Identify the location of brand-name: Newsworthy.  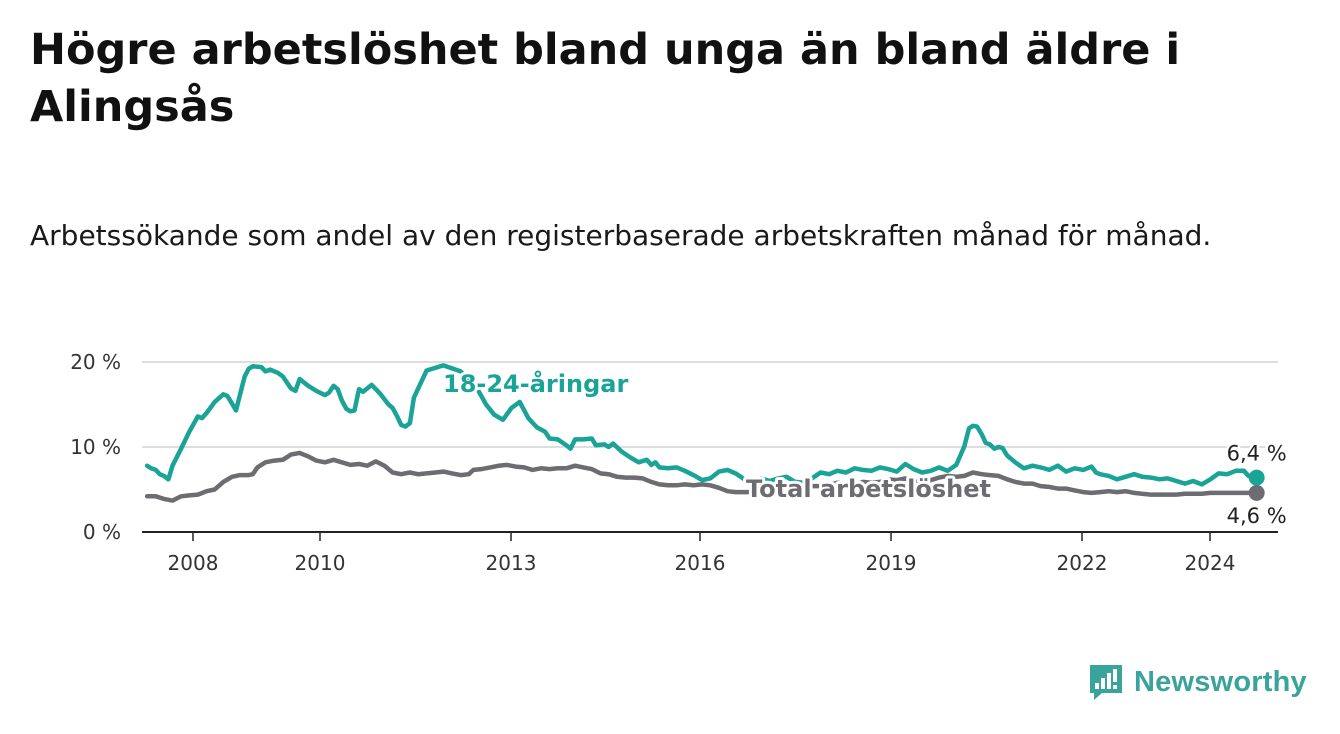
(1220, 681).